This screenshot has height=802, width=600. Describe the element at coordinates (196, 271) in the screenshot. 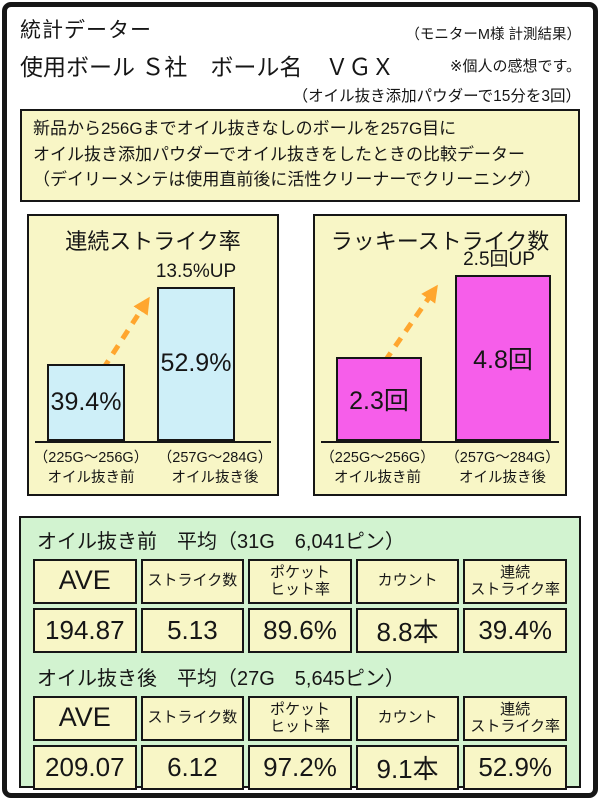

I see `increase-annotation: 13.5%UP` at that location.